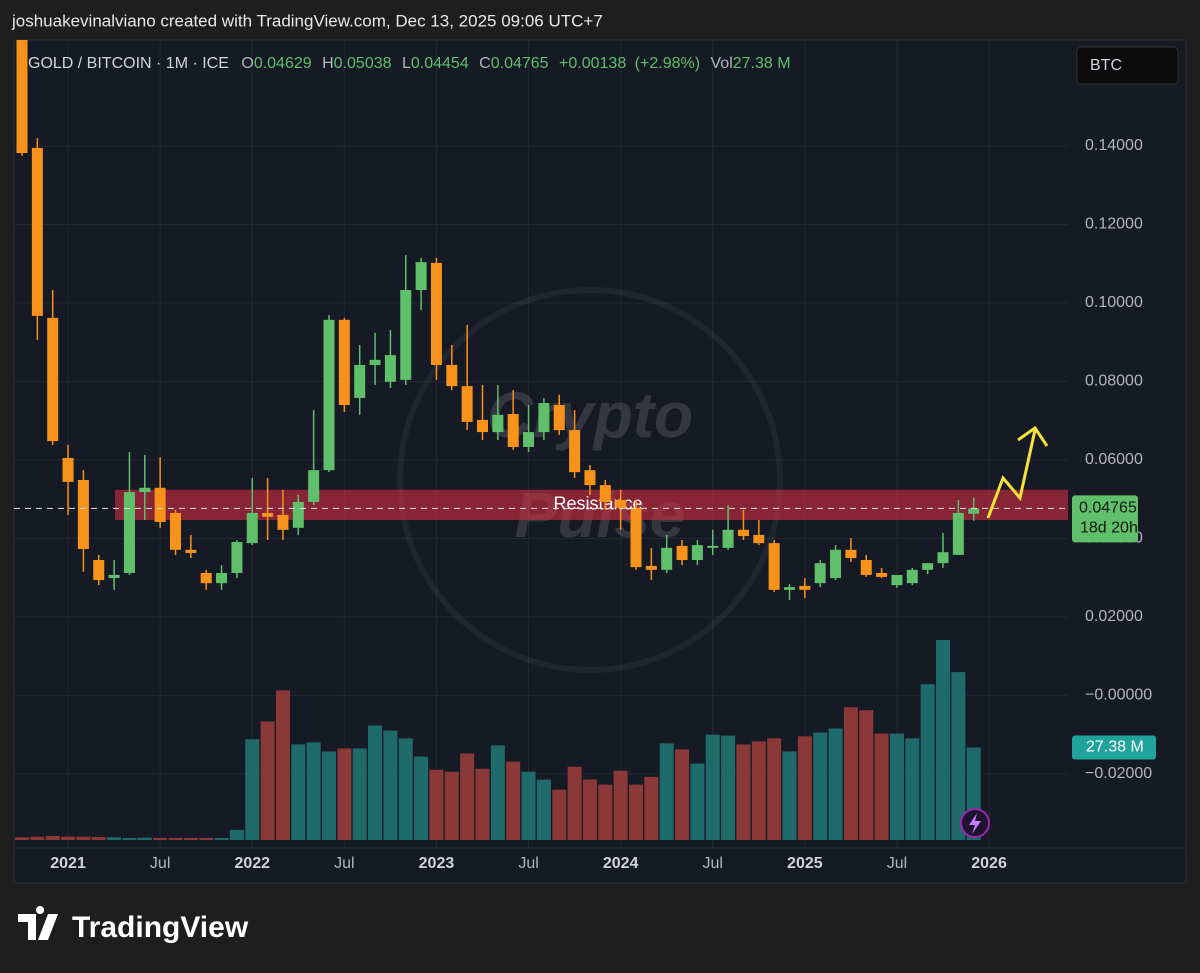  I want to click on lightning-icon, so click(975, 823).